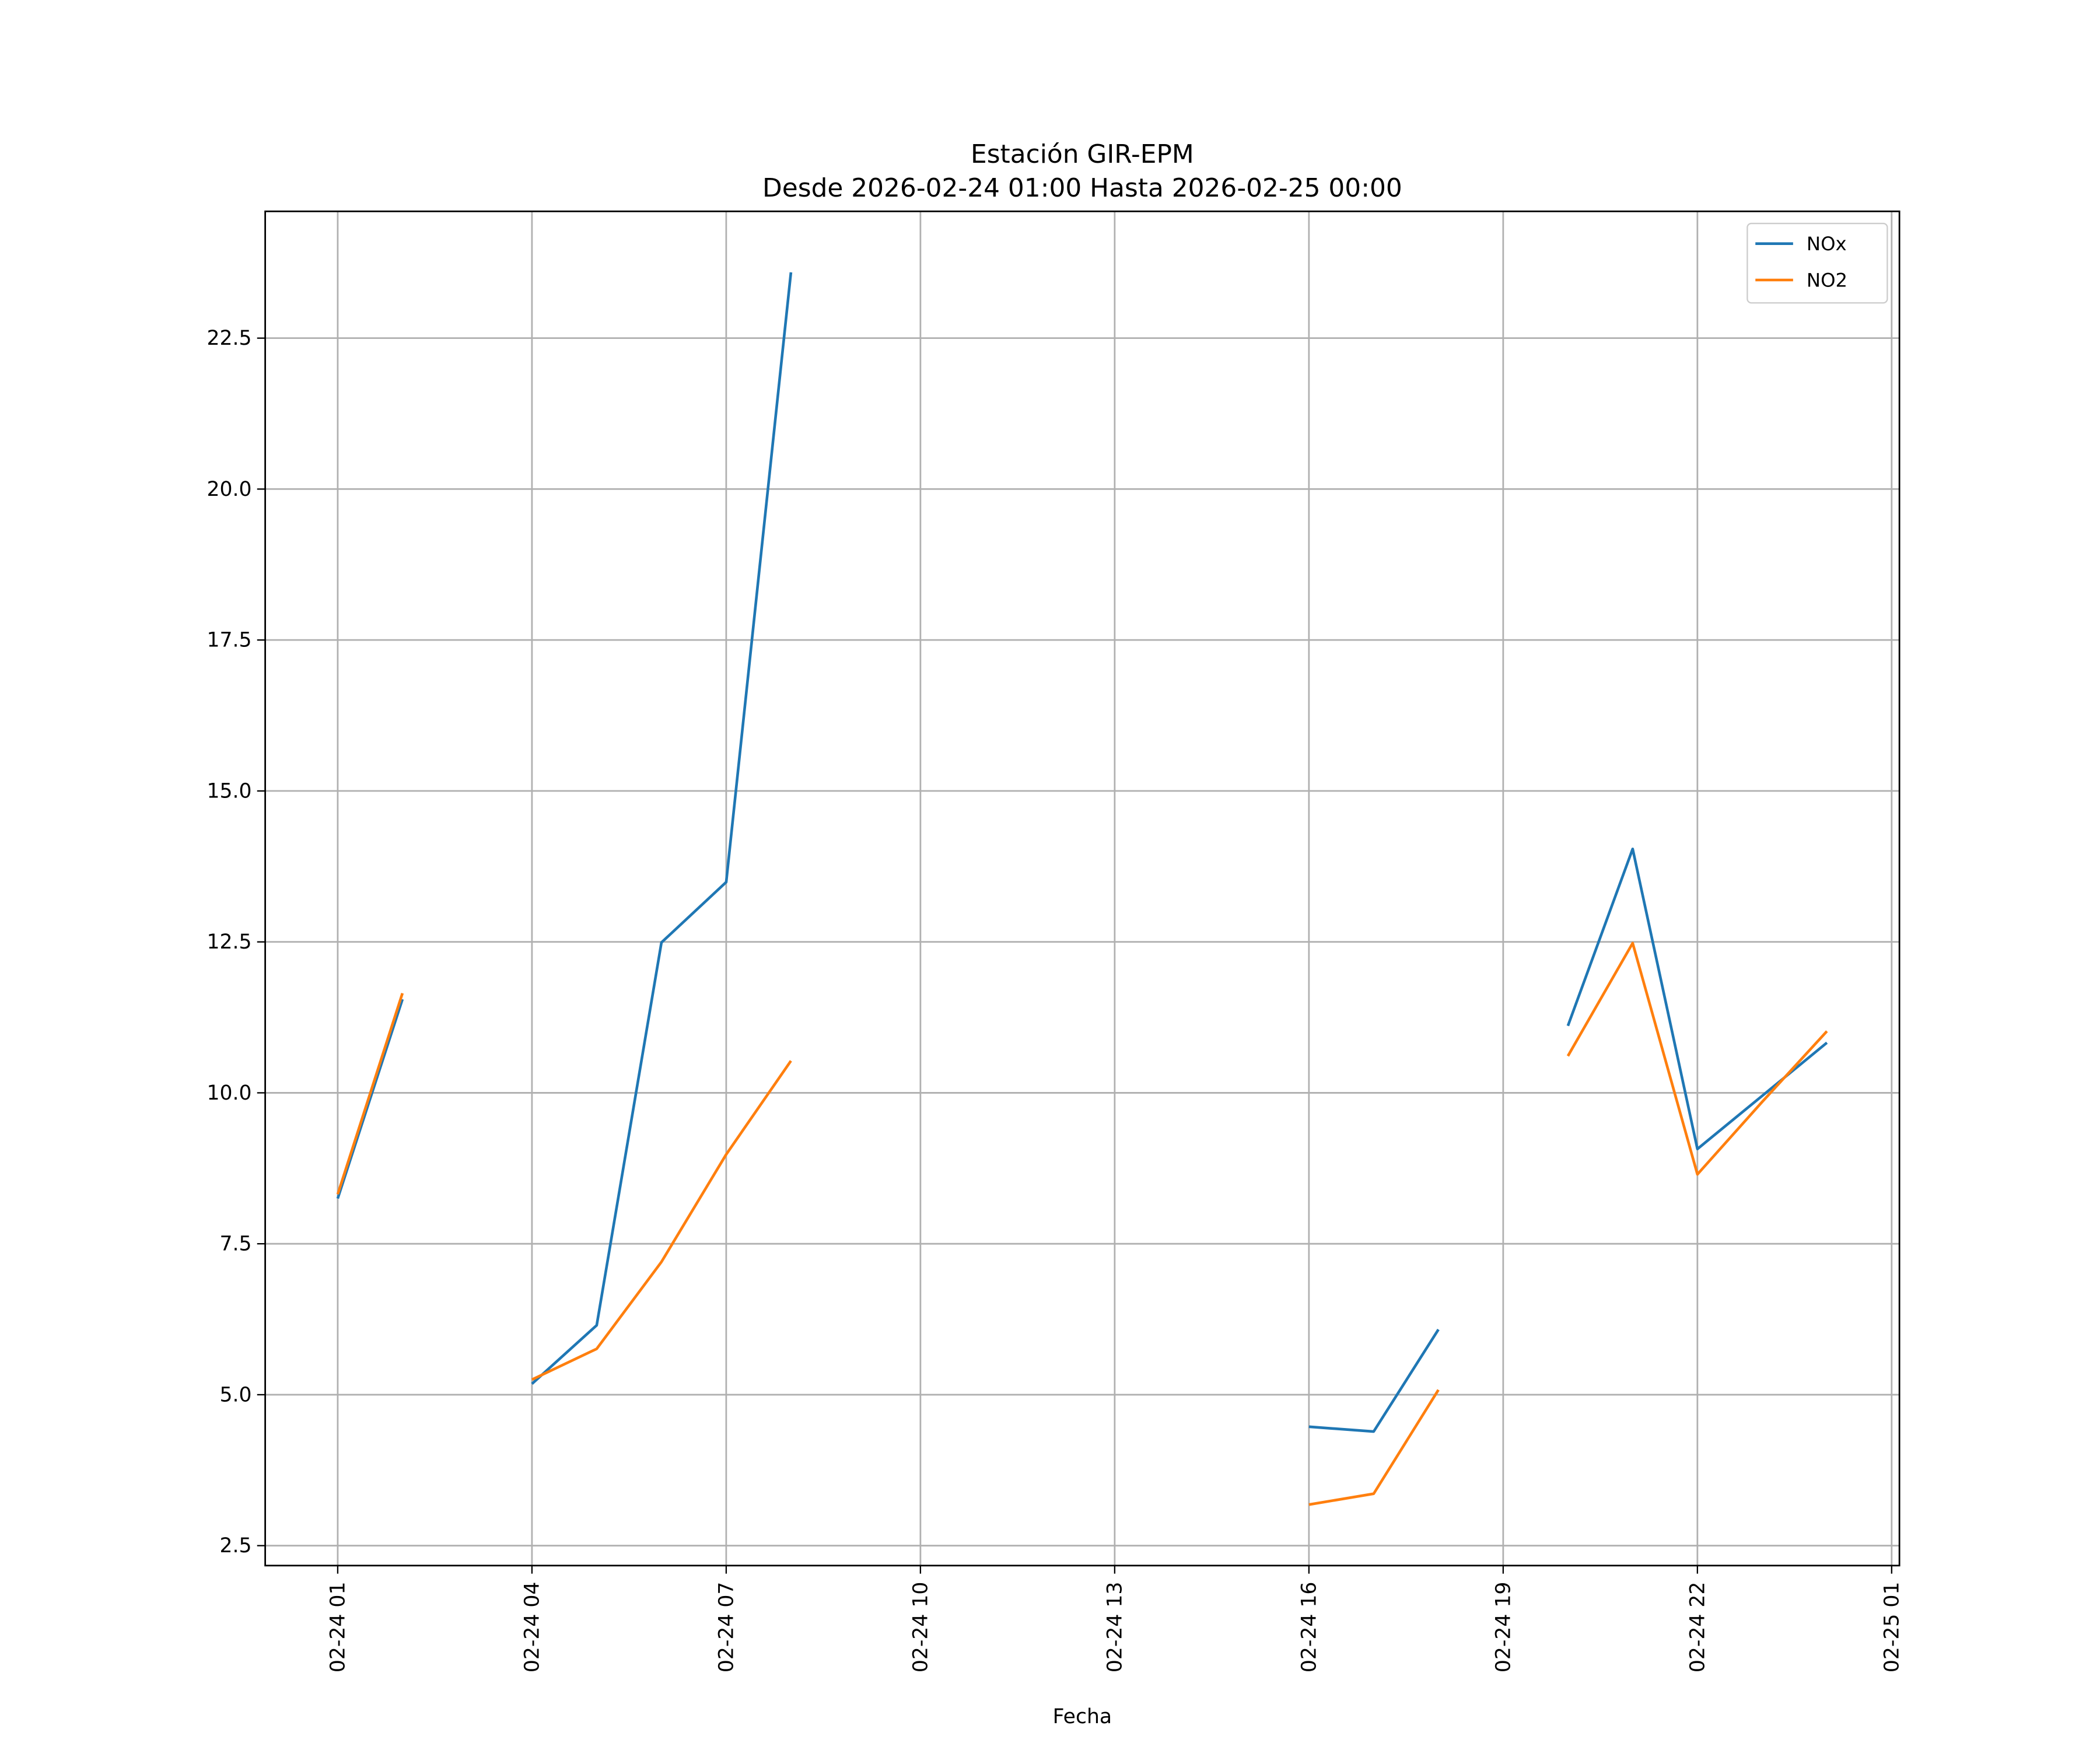 The height and width of the screenshot is (1750, 2100). Describe the element at coordinates (1082, 154) in the screenshot. I see `chart-title: Estación GIR-EPM` at that location.